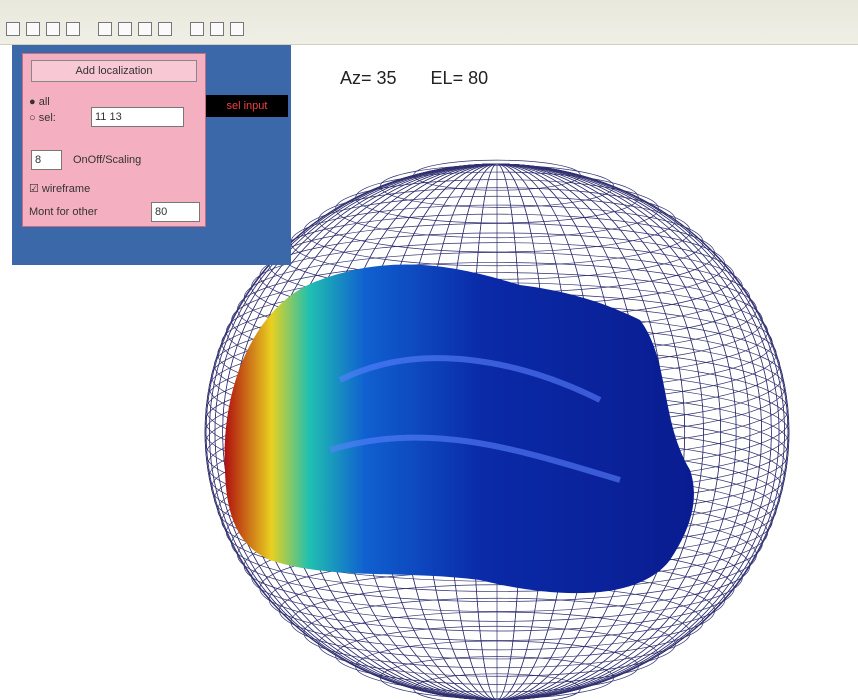 The image size is (858, 700). Describe the element at coordinates (53, 29) in the screenshot. I see `tool-save` at that location.